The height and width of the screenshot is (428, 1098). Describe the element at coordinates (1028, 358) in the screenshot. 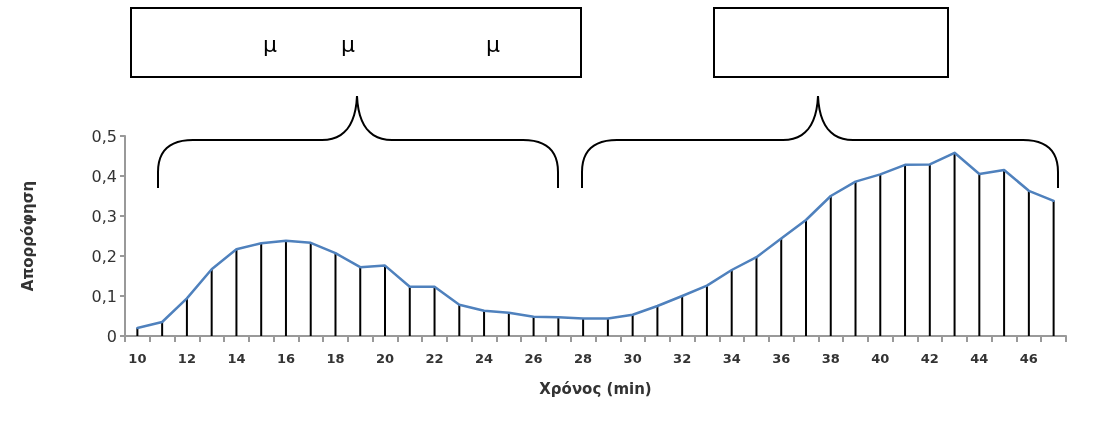

I see `x-tick-label: 46` at that location.